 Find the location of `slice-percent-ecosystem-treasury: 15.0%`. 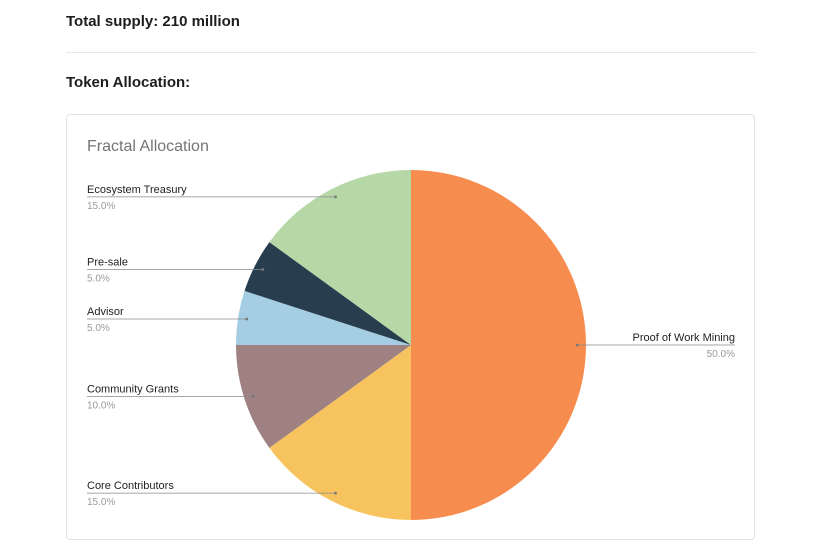

slice-percent-ecosystem-treasury: 15.0% is located at coordinates (101, 206).